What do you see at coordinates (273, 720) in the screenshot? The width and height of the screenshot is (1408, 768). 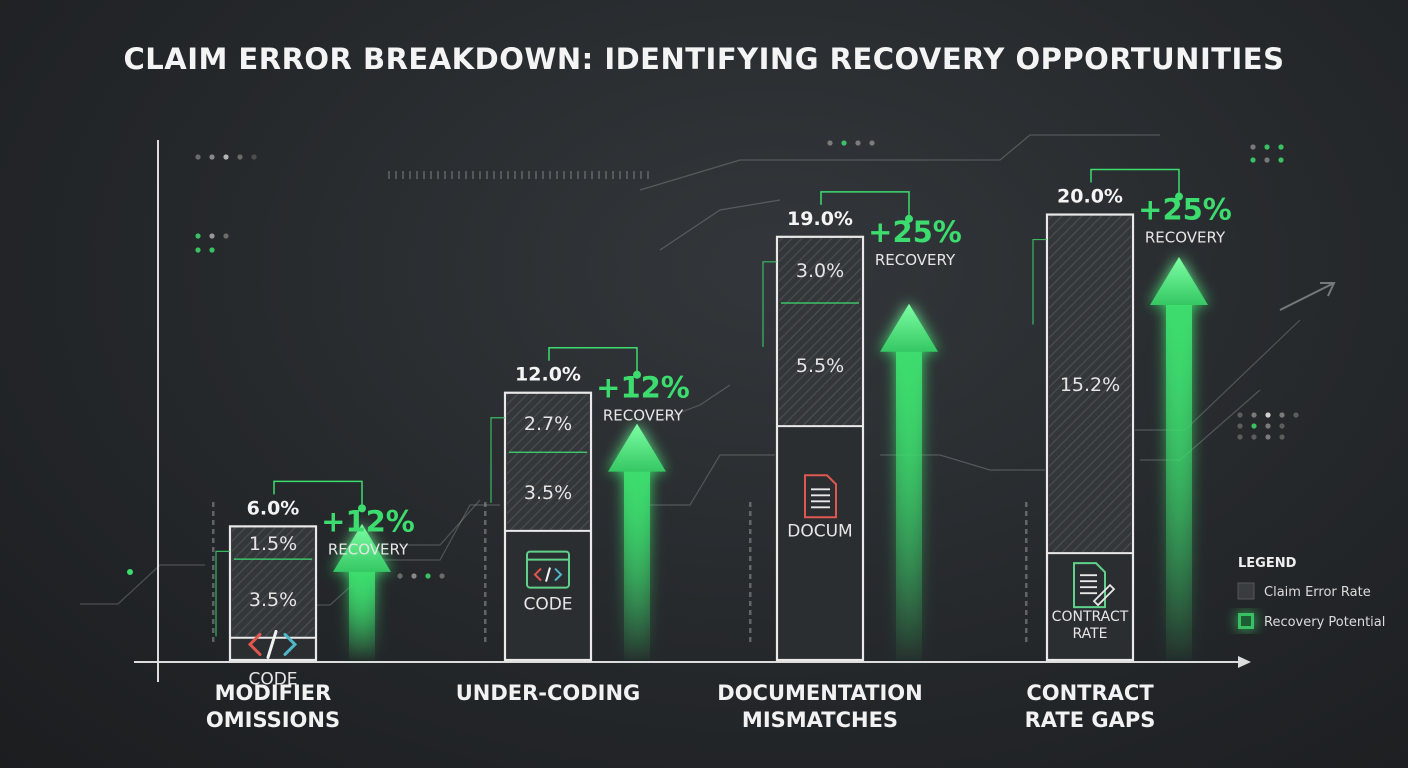 I see `category-label: OMISSIONS` at bounding box center [273, 720].